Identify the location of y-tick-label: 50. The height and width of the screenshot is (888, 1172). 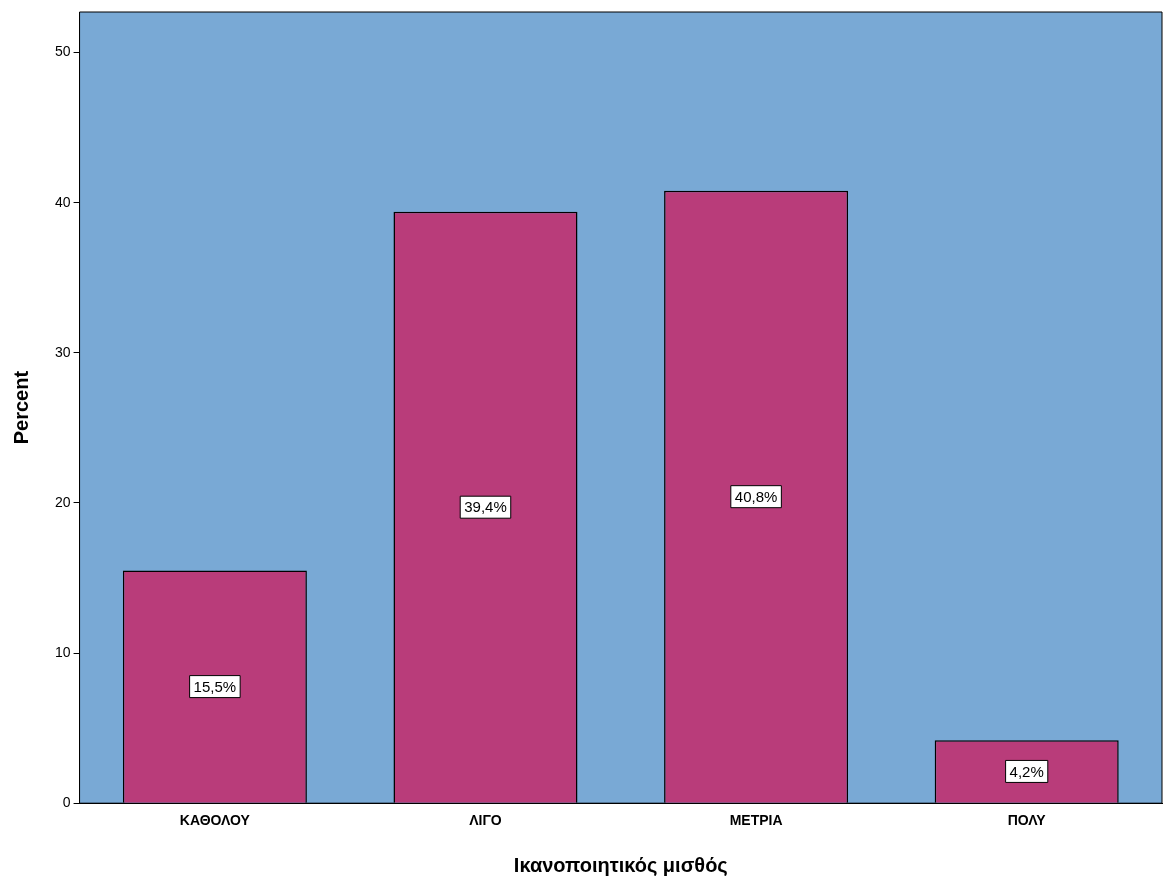
(62, 51).